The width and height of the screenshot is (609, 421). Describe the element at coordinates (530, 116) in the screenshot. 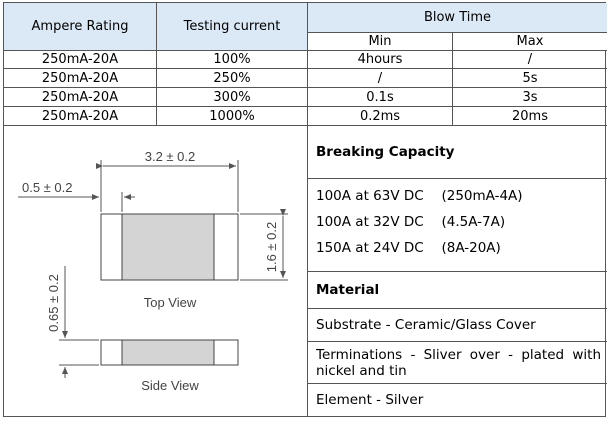

I see `table-row-4-max: 20ms` at that location.